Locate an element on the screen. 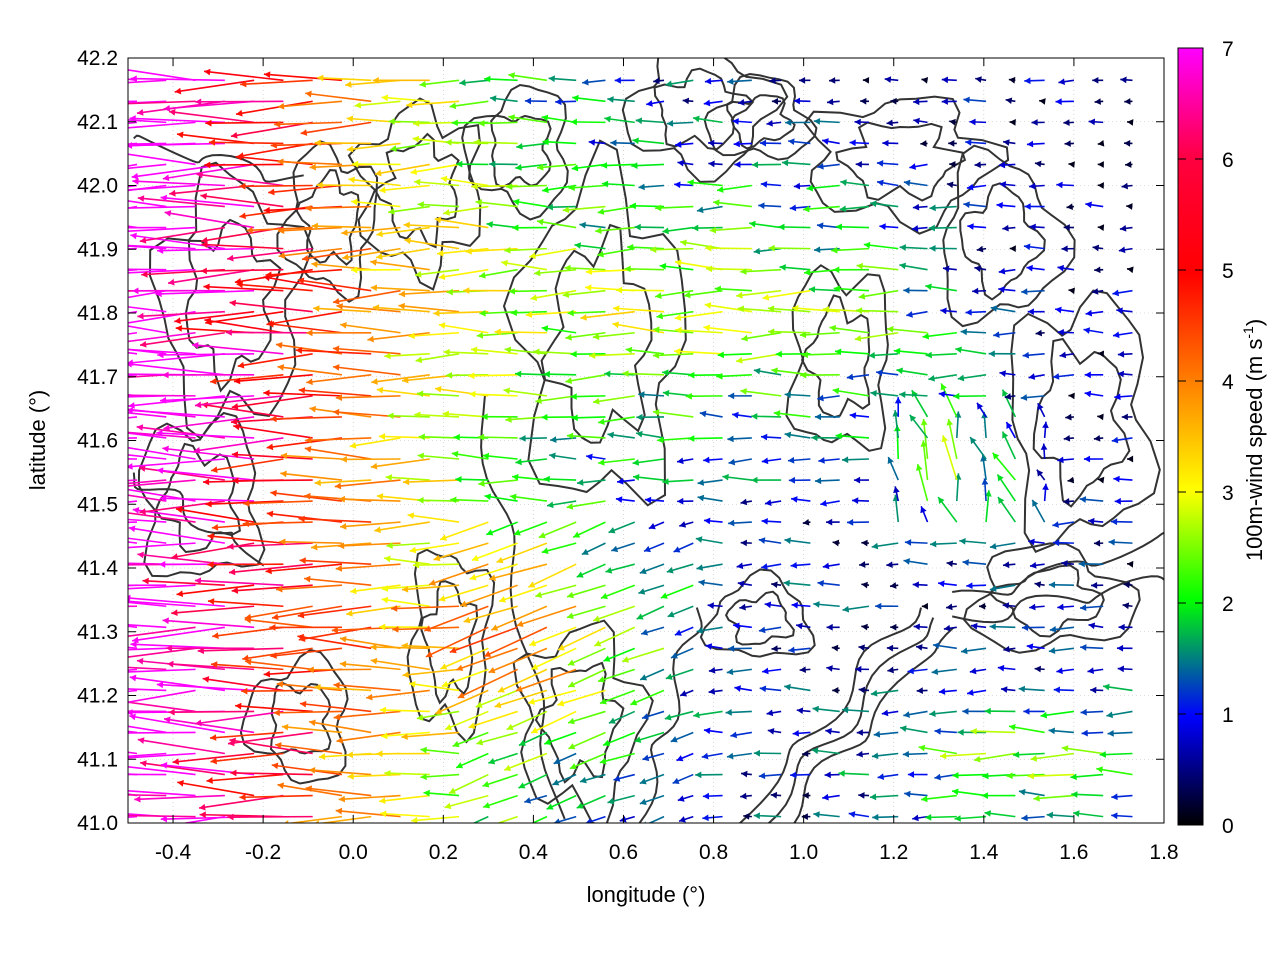 This screenshot has height=960, width=1280. y-tick-label: 41.2 is located at coordinates (97, 696).